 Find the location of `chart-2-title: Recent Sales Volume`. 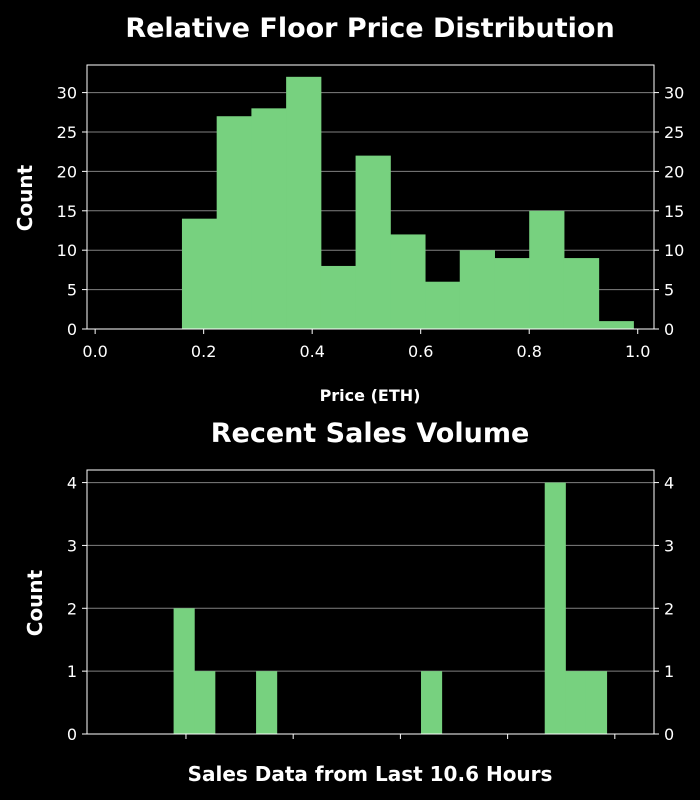

chart-2-title: Recent Sales Volume is located at coordinates (370, 433).